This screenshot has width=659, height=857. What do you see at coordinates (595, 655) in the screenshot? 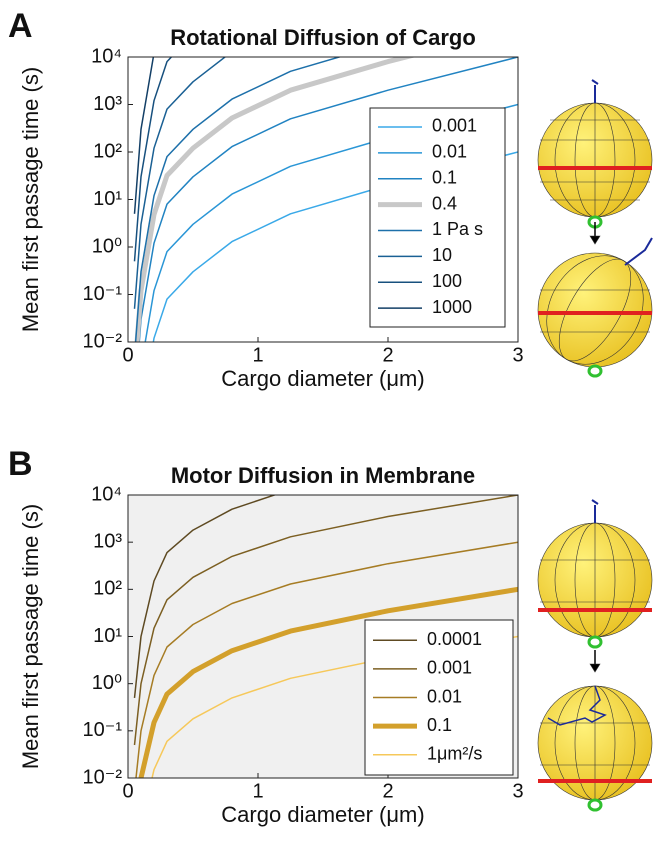
I see `illustration-b` at bounding box center [595, 655].